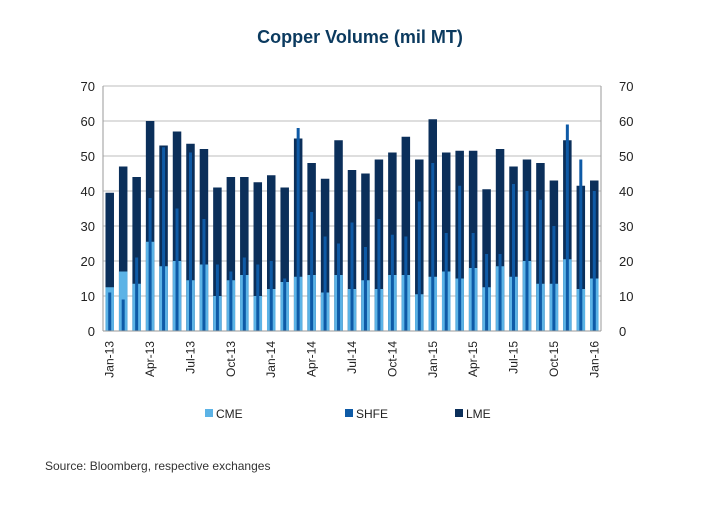 The width and height of the screenshot is (720, 505). I want to click on legend-label-cme: CME, so click(229, 414).